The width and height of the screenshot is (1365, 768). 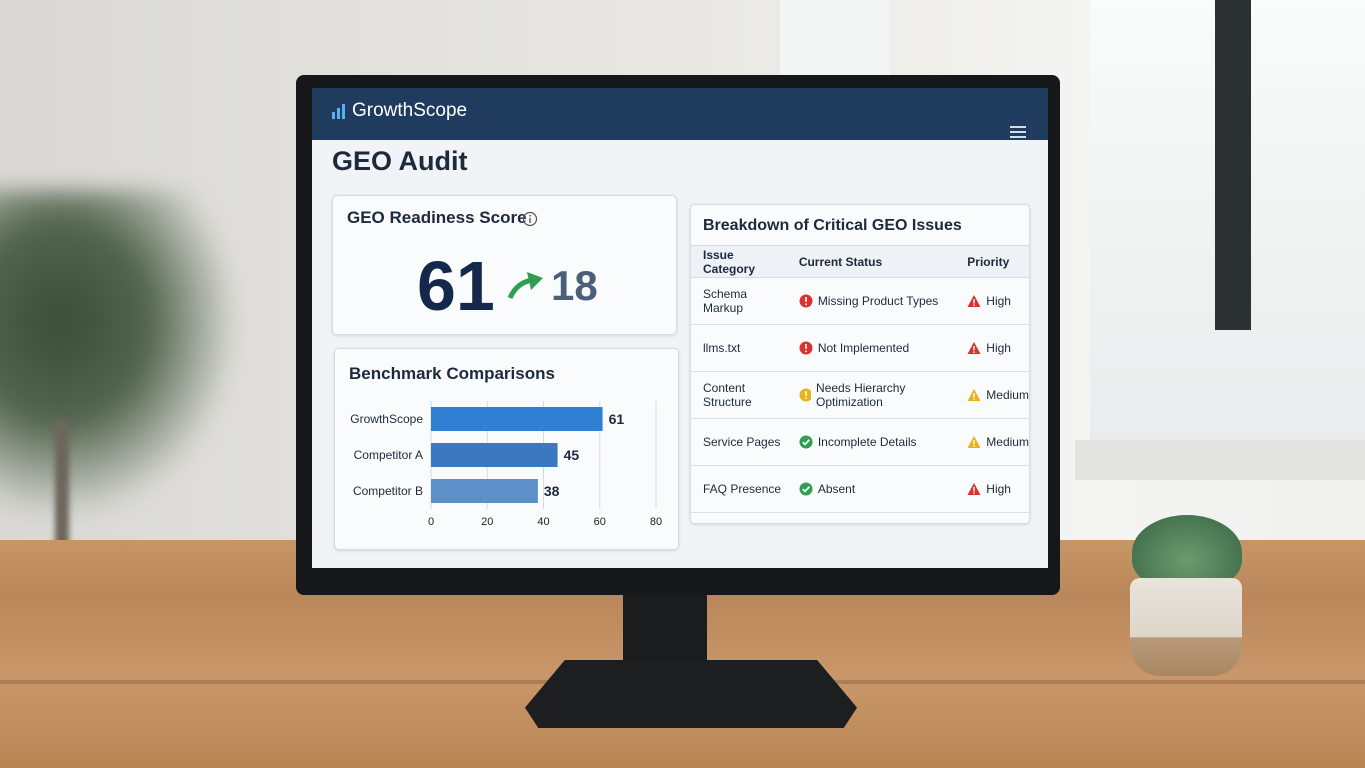 What do you see at coordinates (1220, 460) in the screenshot?
I see `window-sill` at bounding box center [1220, 460].